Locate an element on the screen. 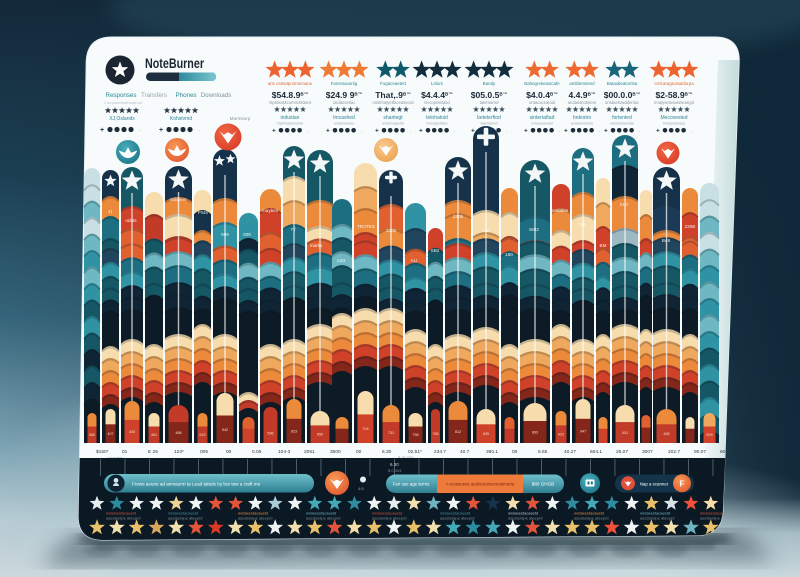 The height and width of the screenshot is (577, 800). svg-text: 90.07 is located at coordinates (700, 452).